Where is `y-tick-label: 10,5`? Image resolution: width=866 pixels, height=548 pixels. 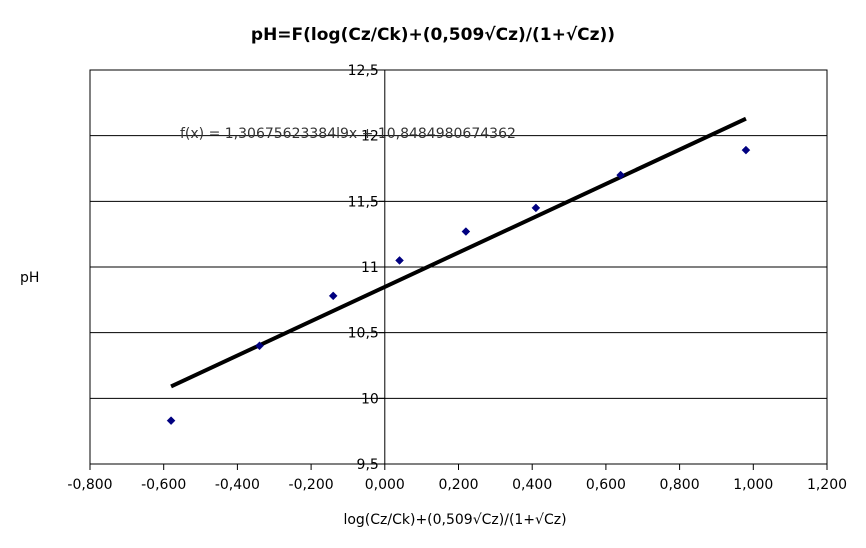
y-tick-label: 10,5 is located at coordinates (363, 334).